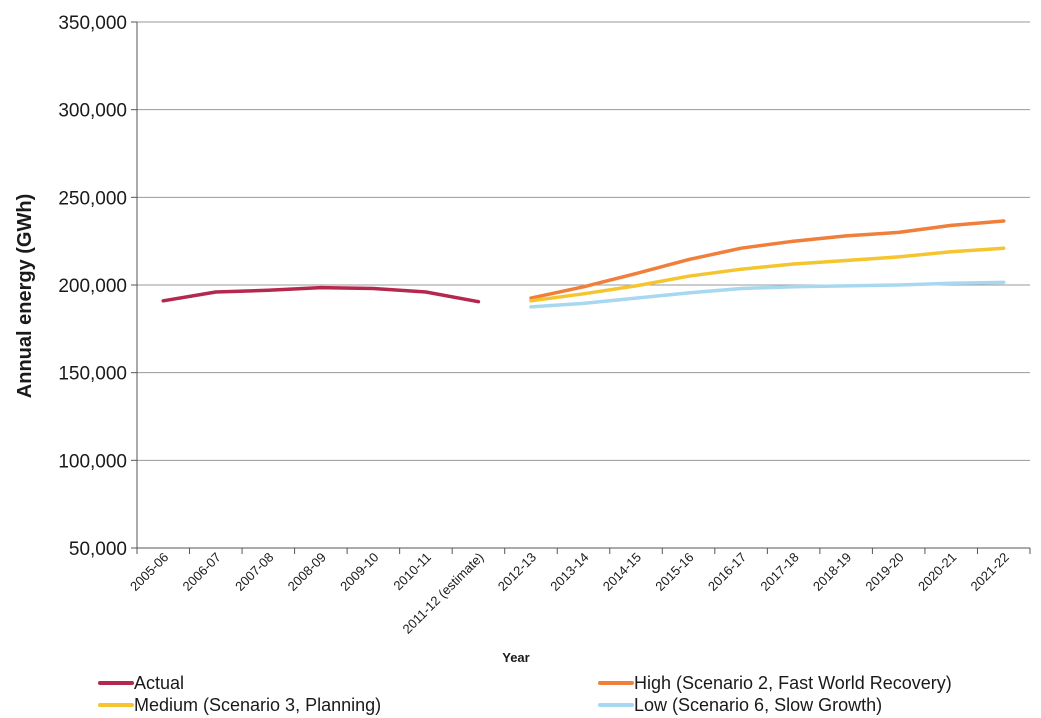  Describe the element at coordinates (990, 572) in the screenshot. I see `x-tick-label: 2021-22` at that location.